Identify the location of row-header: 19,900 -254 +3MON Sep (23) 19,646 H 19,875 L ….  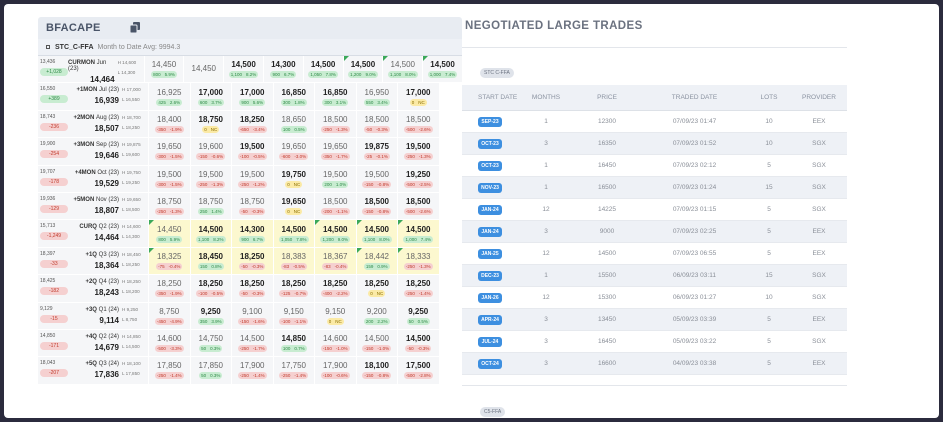
(93, 151).